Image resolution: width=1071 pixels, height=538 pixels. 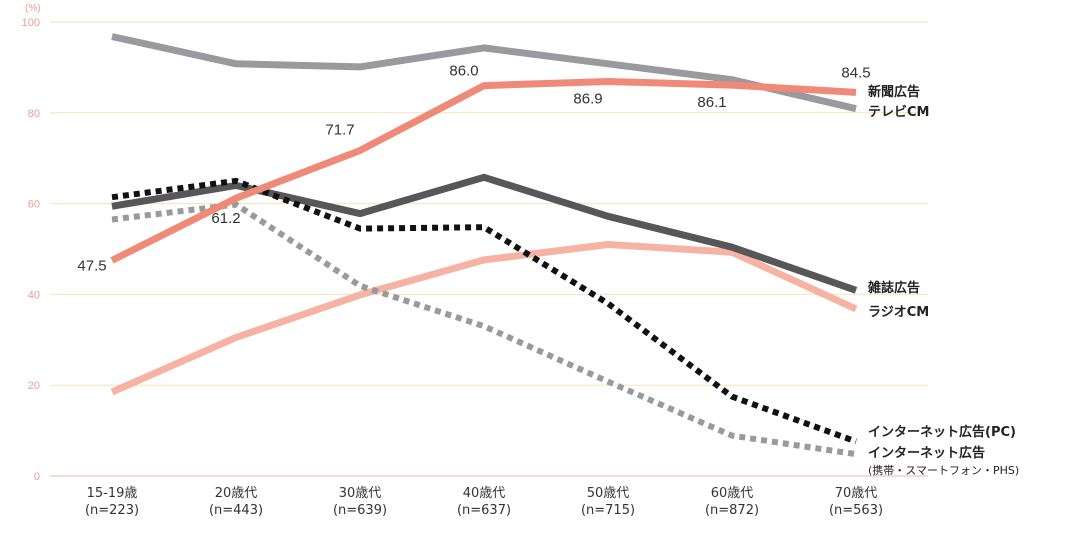 I want to click on y-tick-label: 80, so click(x=34, y=114).